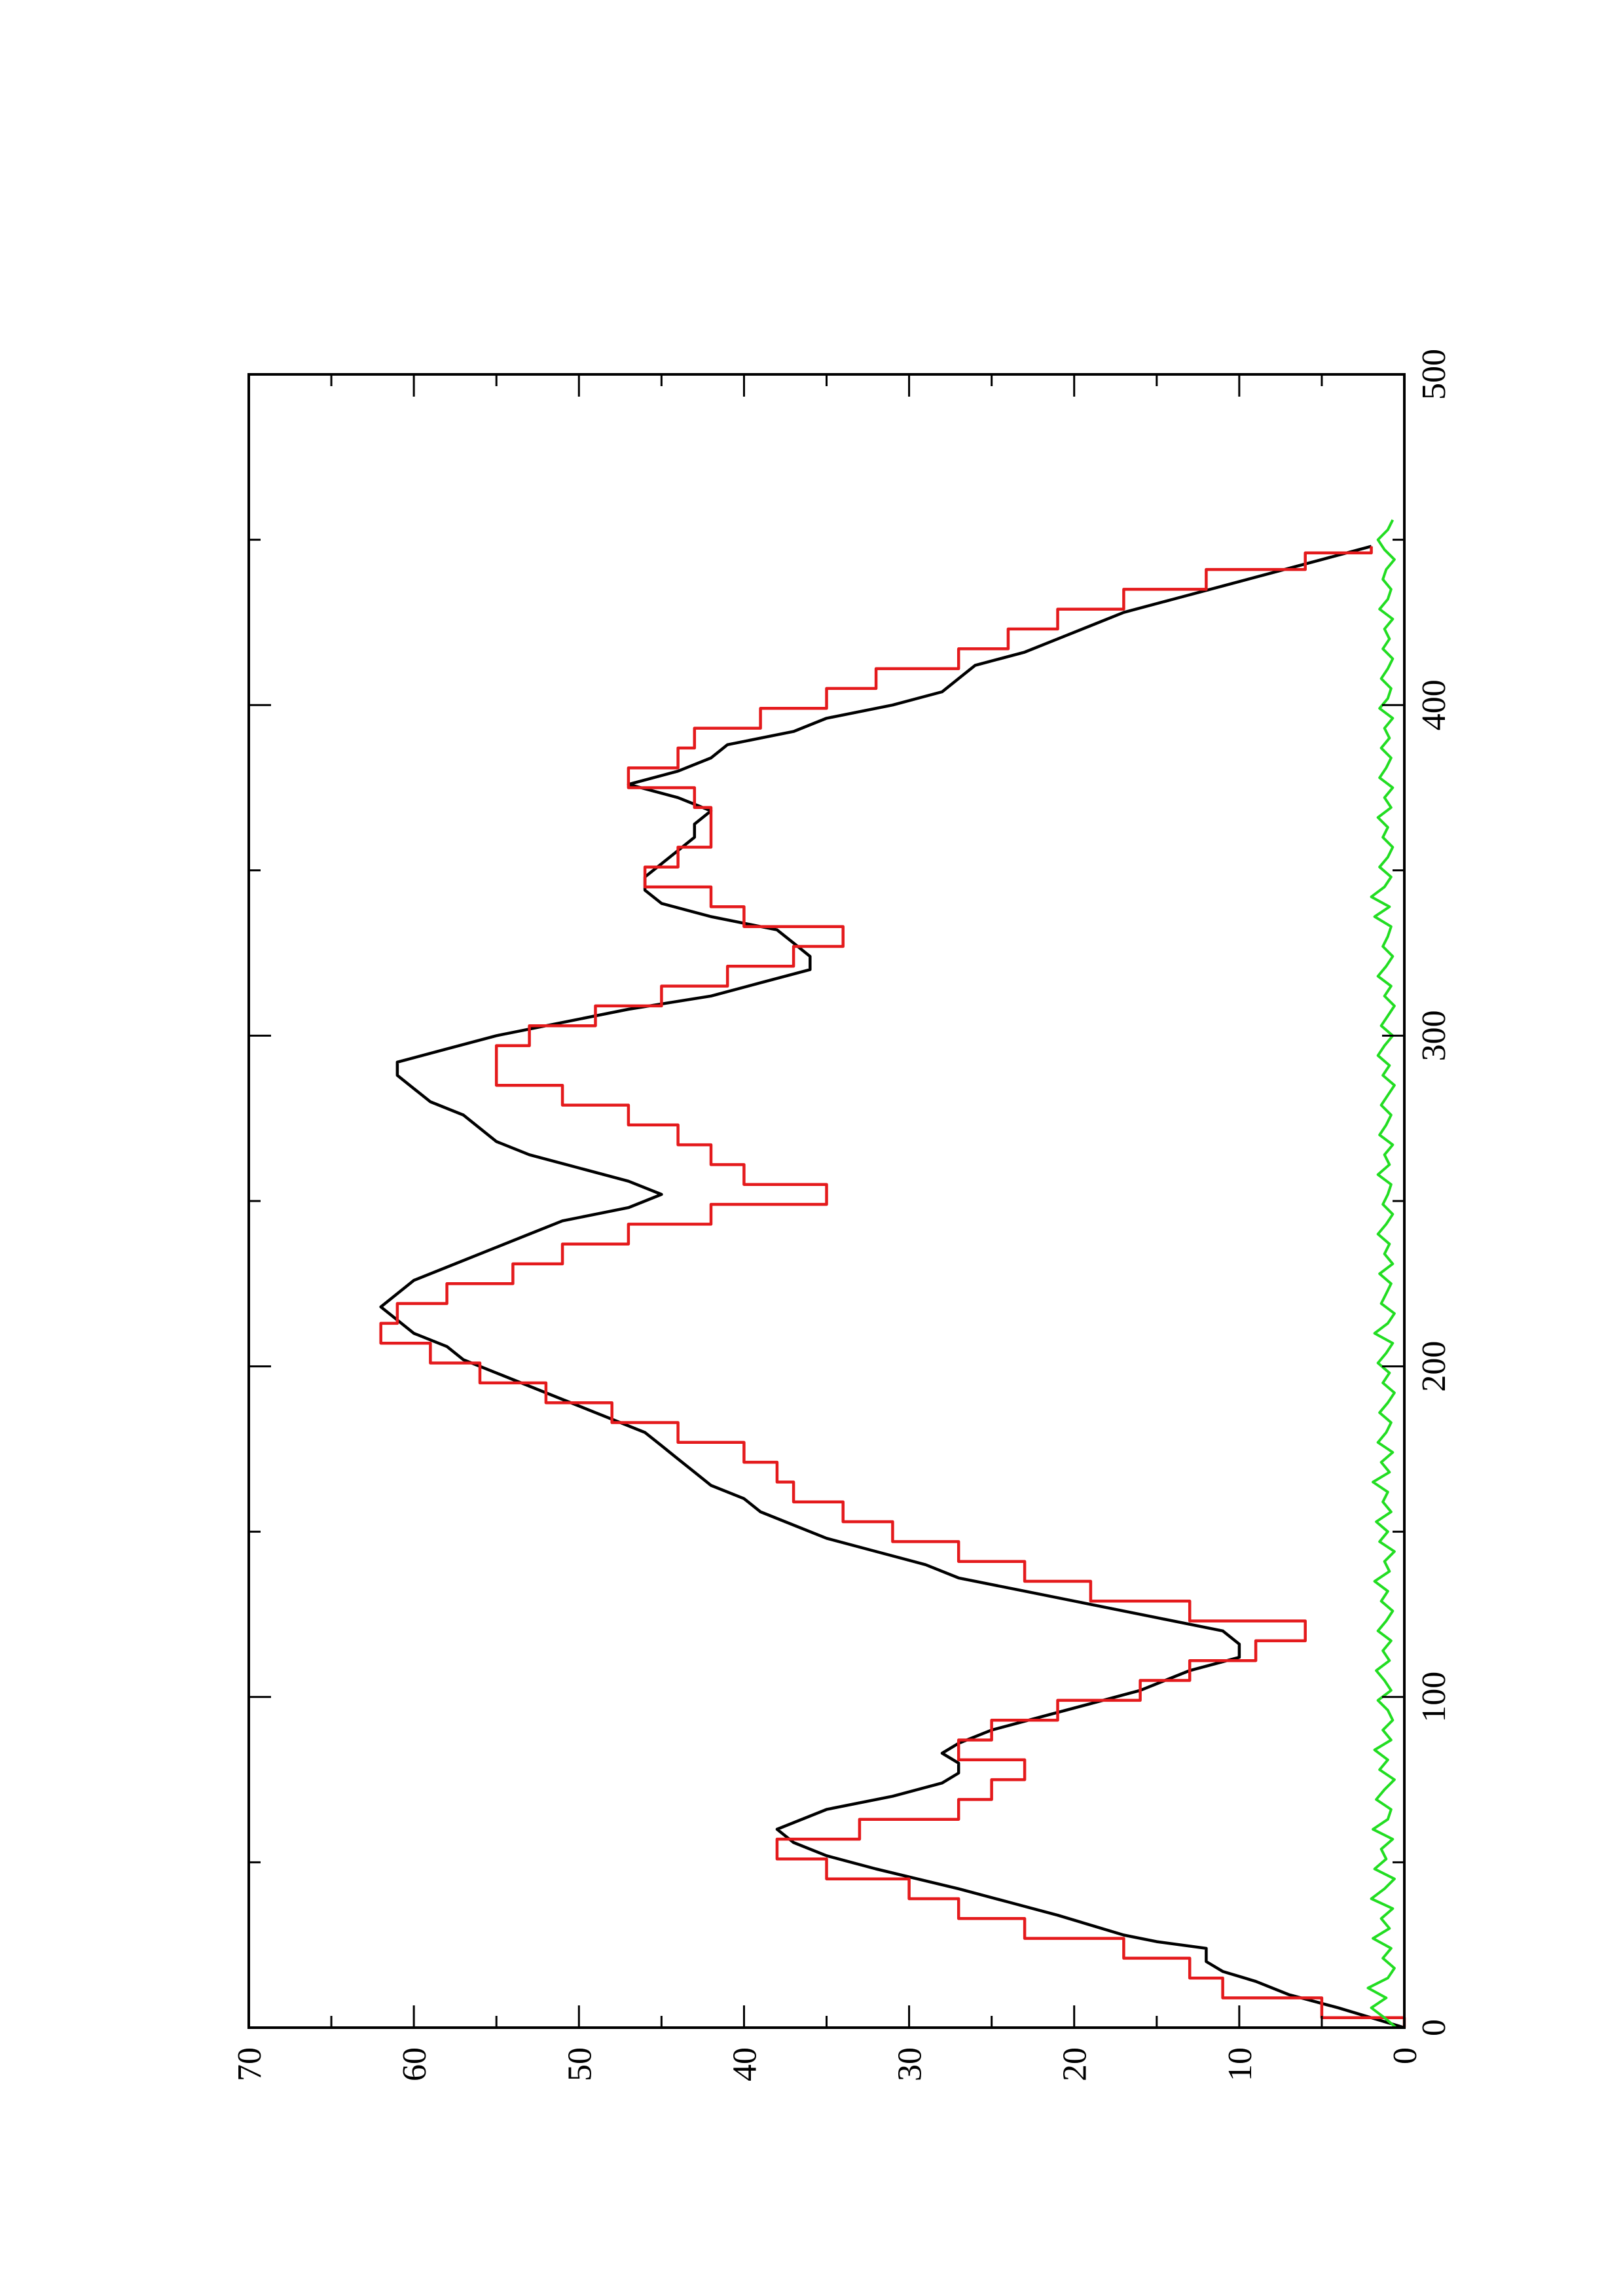 This screenshot has height=2296, width=1623. I want to click on x-tick-label: 500, so click(1434, 374).